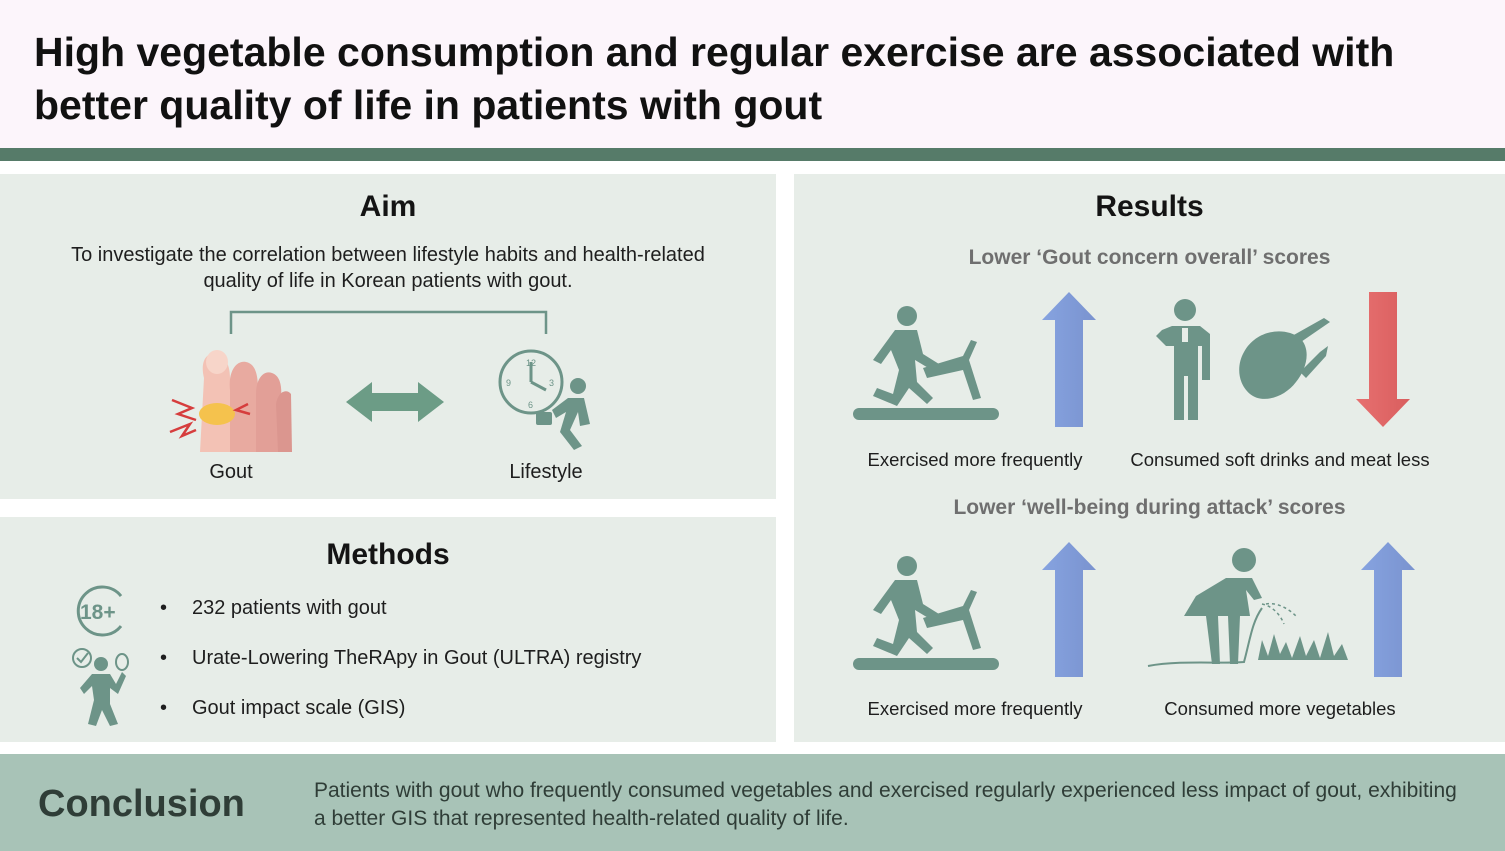 The height and width of the screenshot is (851, 1505). What do you see at coordinates (379, 381) in the screenshot?
I see `aim-diagram: 12 9 3 6` at bounding box center [379, 381].